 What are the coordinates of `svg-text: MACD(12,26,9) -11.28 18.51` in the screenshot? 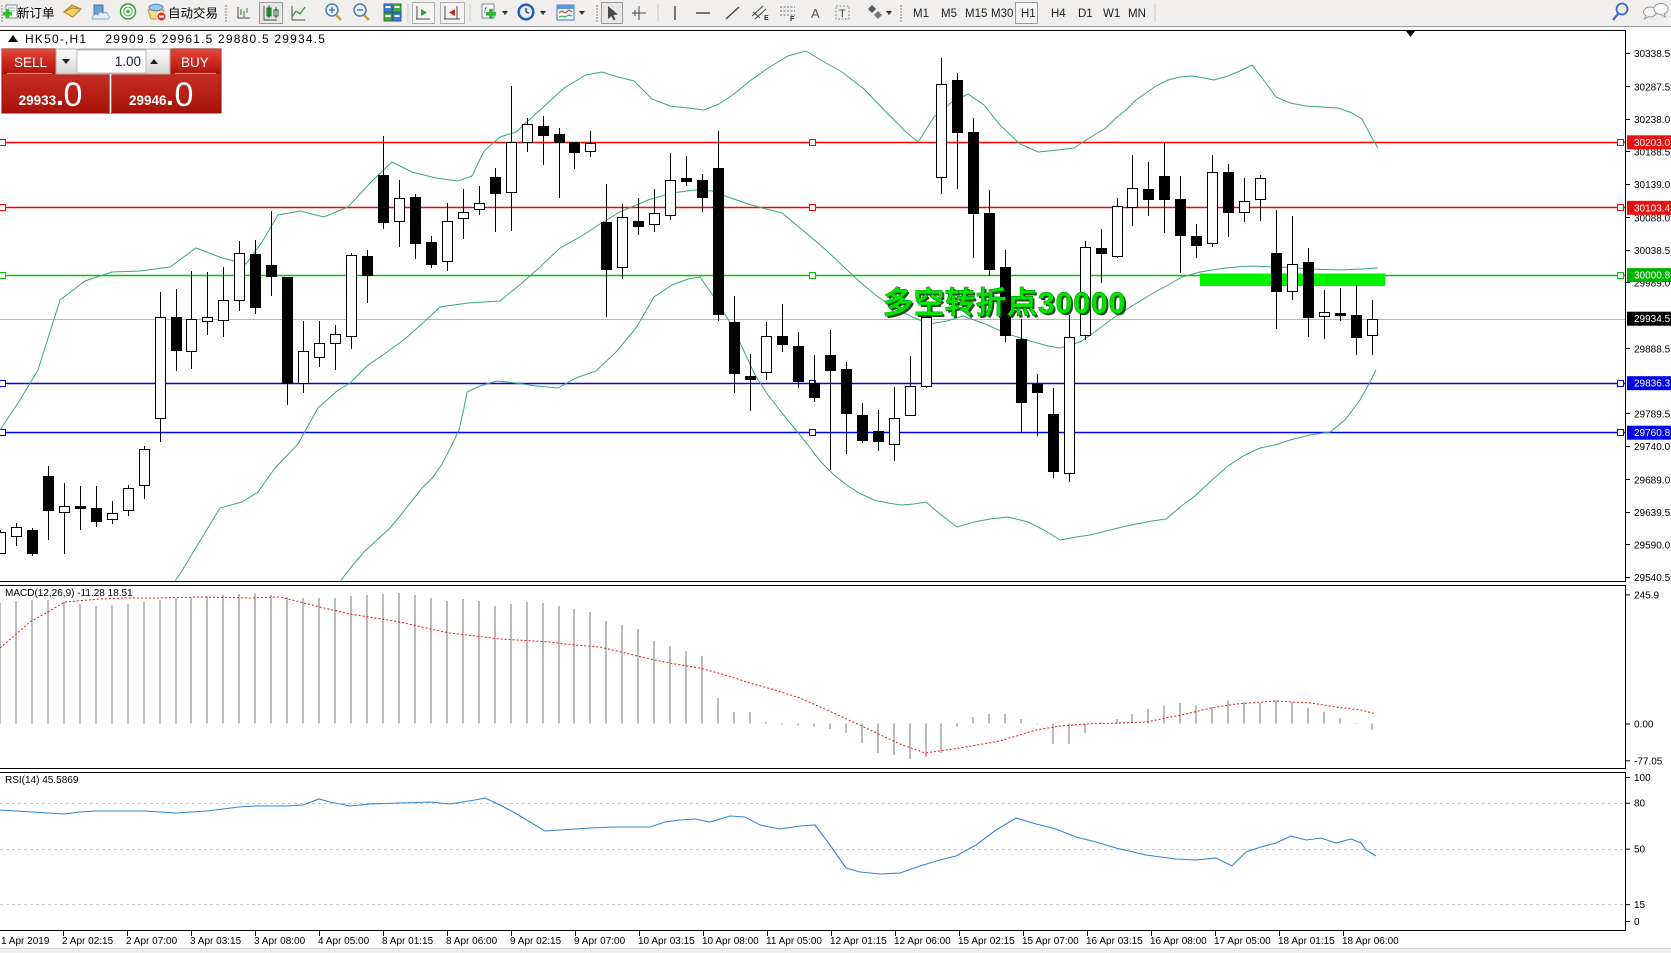 It's located at (69, 593).